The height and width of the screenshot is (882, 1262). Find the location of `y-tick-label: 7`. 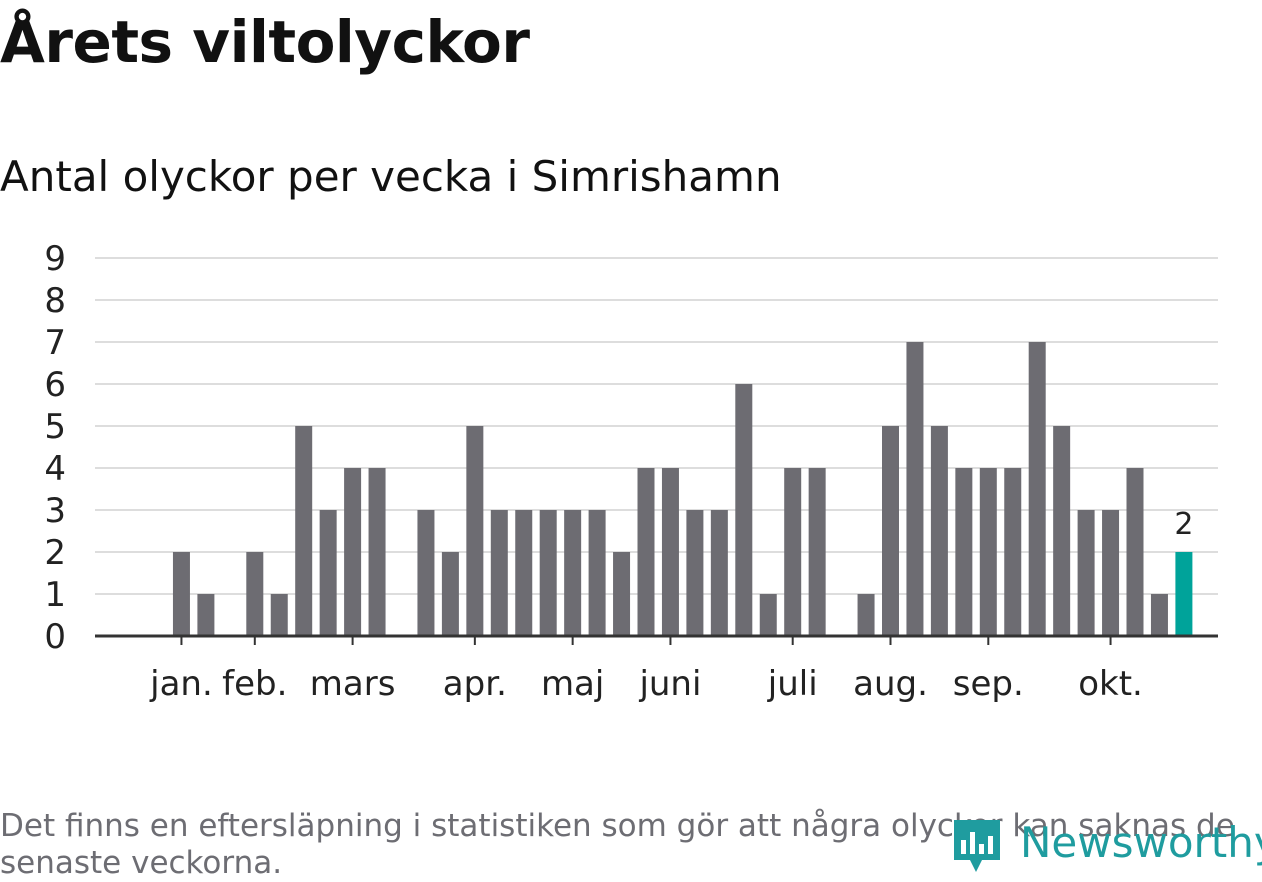

y-tick-label: 7 is located at coordinates (55, 343).